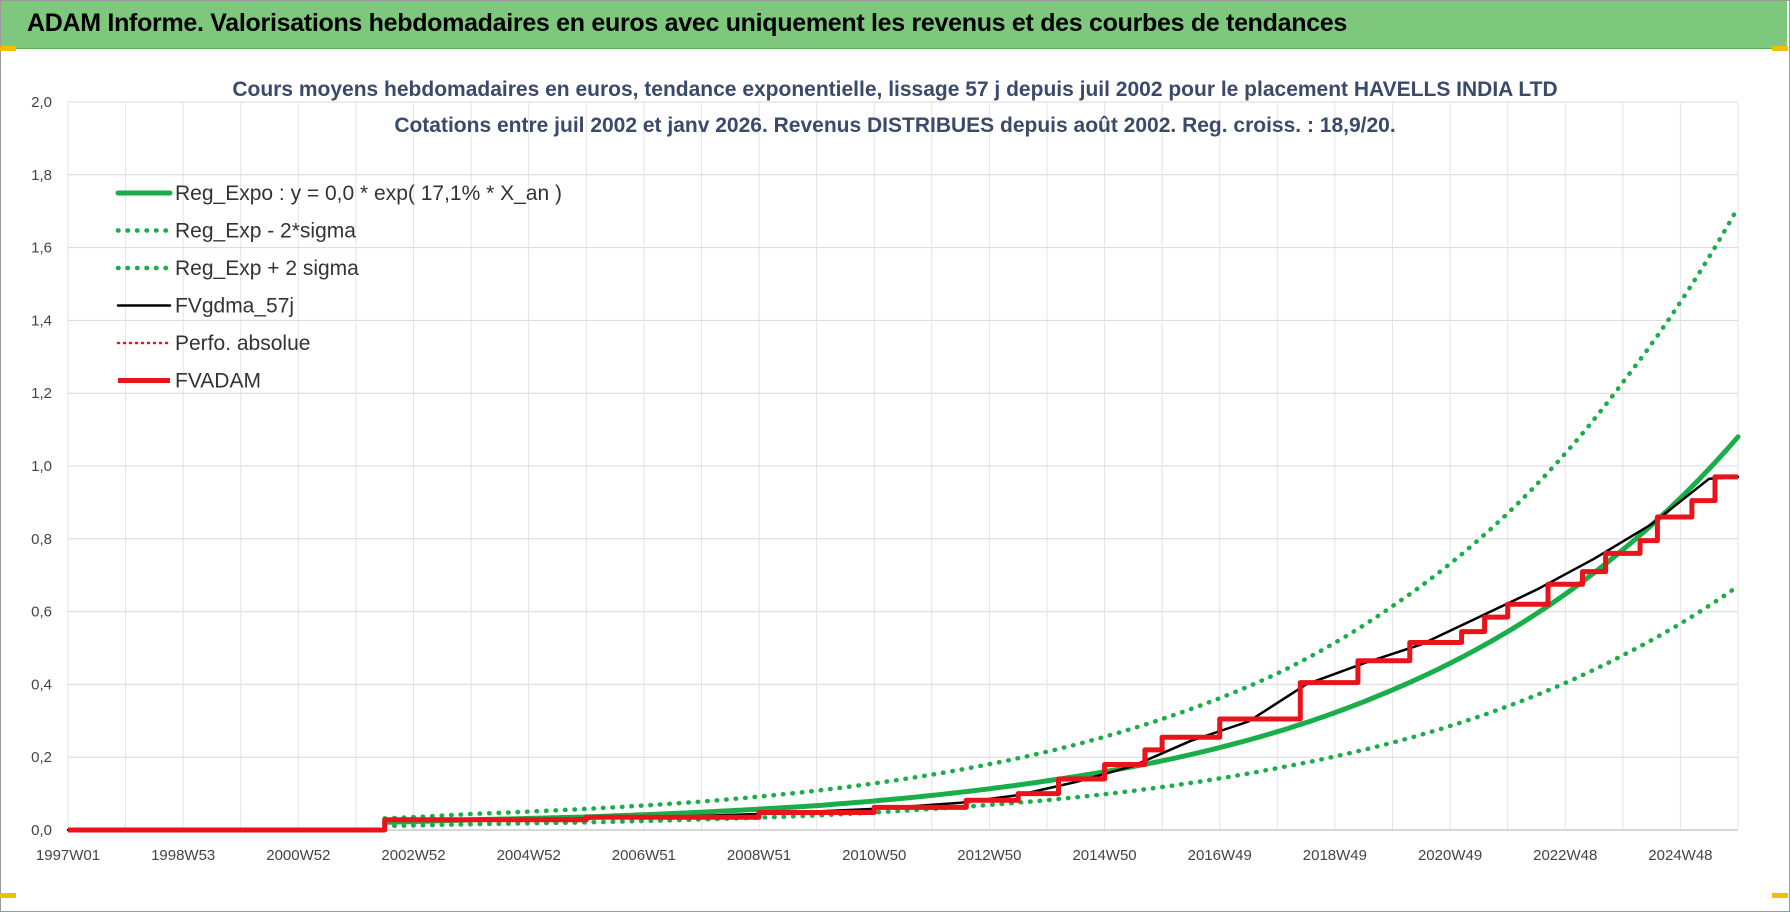 This screenshot has height=912, width=1790. Describe the element at coordinates (41, 320) in the screenshot. I see `y-tick-label: 1,4` at that location.